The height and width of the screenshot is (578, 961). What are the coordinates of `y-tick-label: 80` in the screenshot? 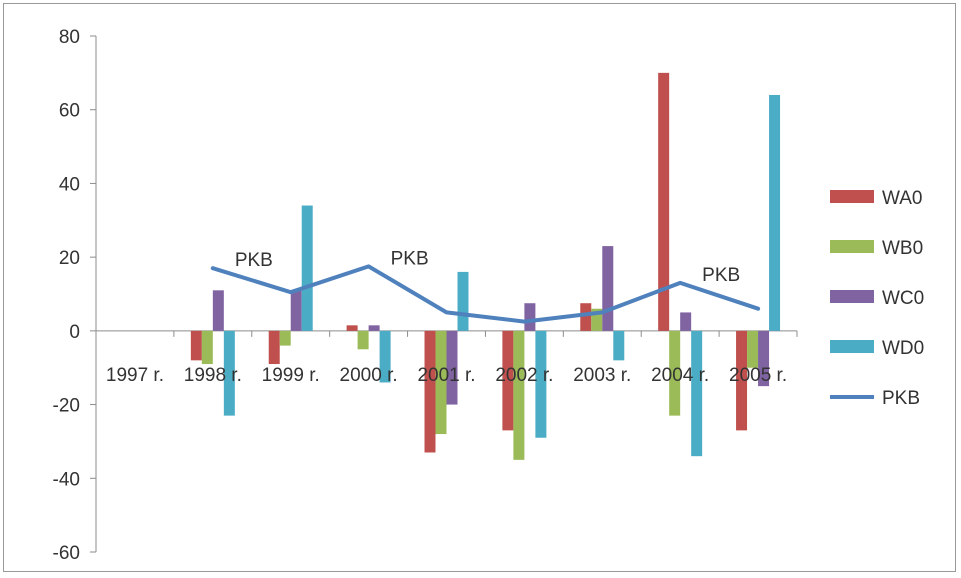 It's located at (69, 37).